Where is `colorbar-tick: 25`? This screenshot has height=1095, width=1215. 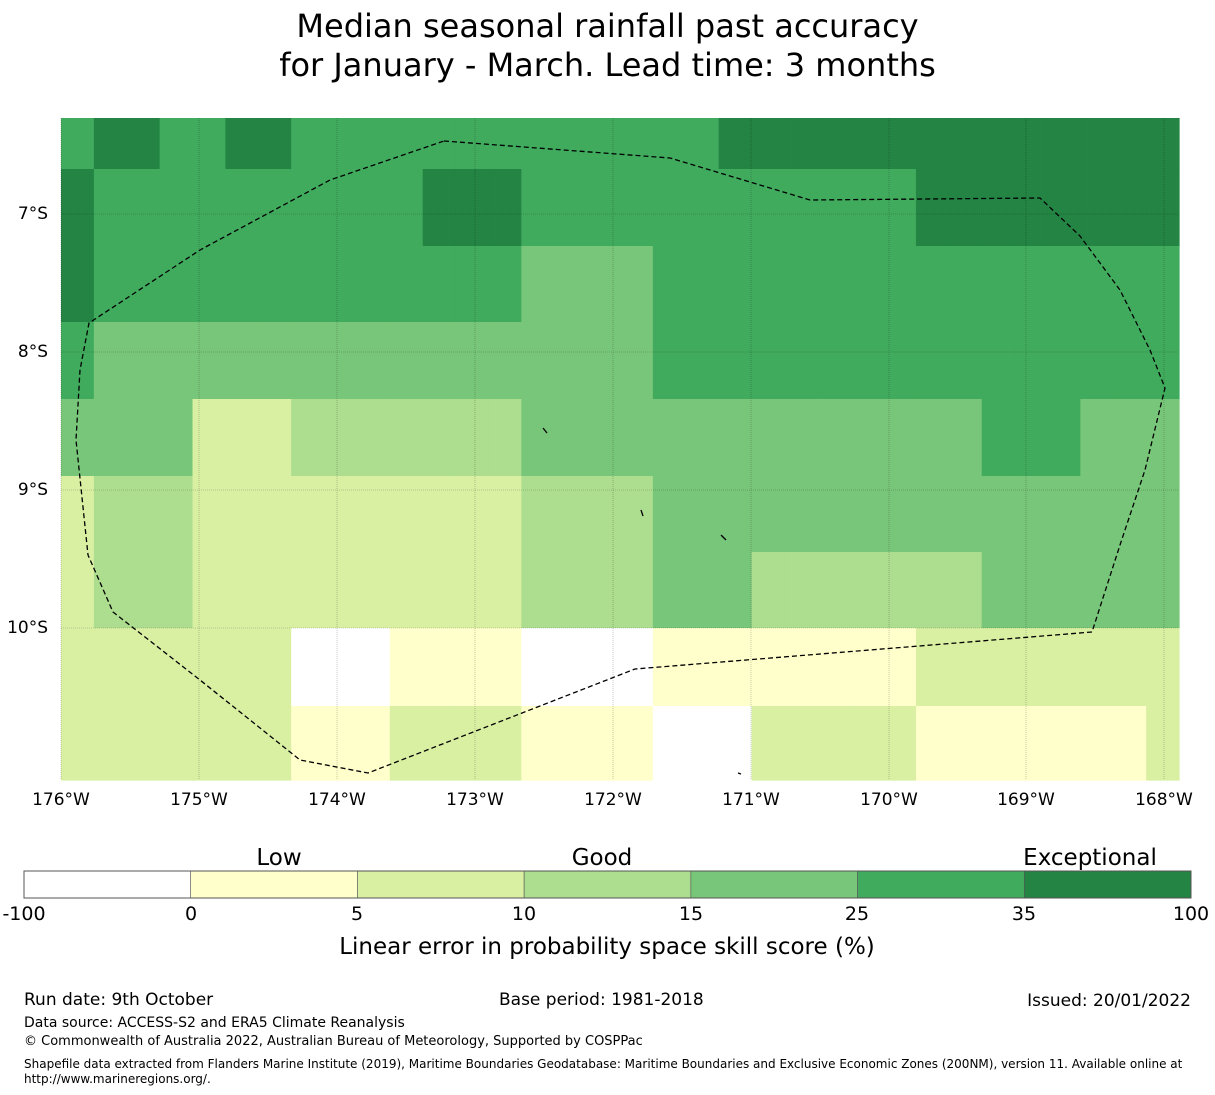 colorbar-tick: 25 is located at coordinates (857, 914).